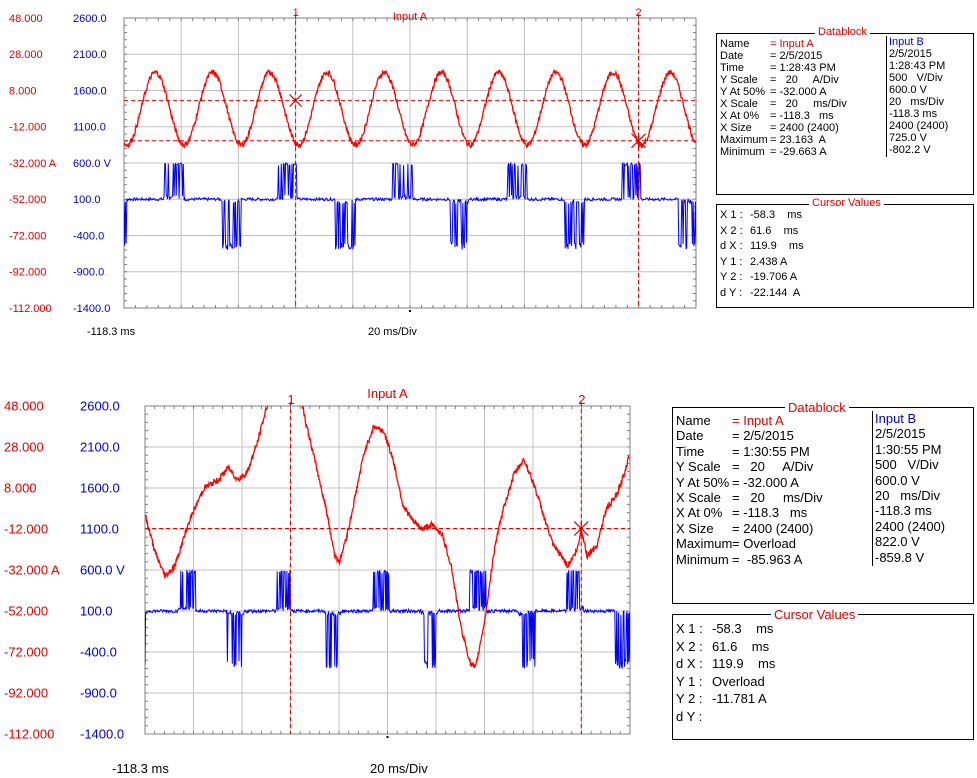  I want to click on cursor-value: 119.9 ms, so click(744, 663).